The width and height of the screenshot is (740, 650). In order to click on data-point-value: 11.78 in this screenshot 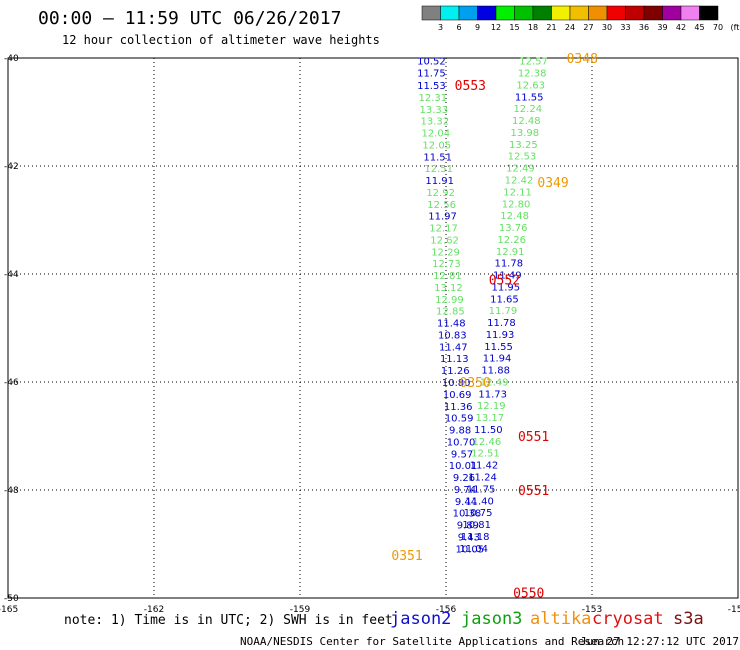, I will do `click(508, 264)`.